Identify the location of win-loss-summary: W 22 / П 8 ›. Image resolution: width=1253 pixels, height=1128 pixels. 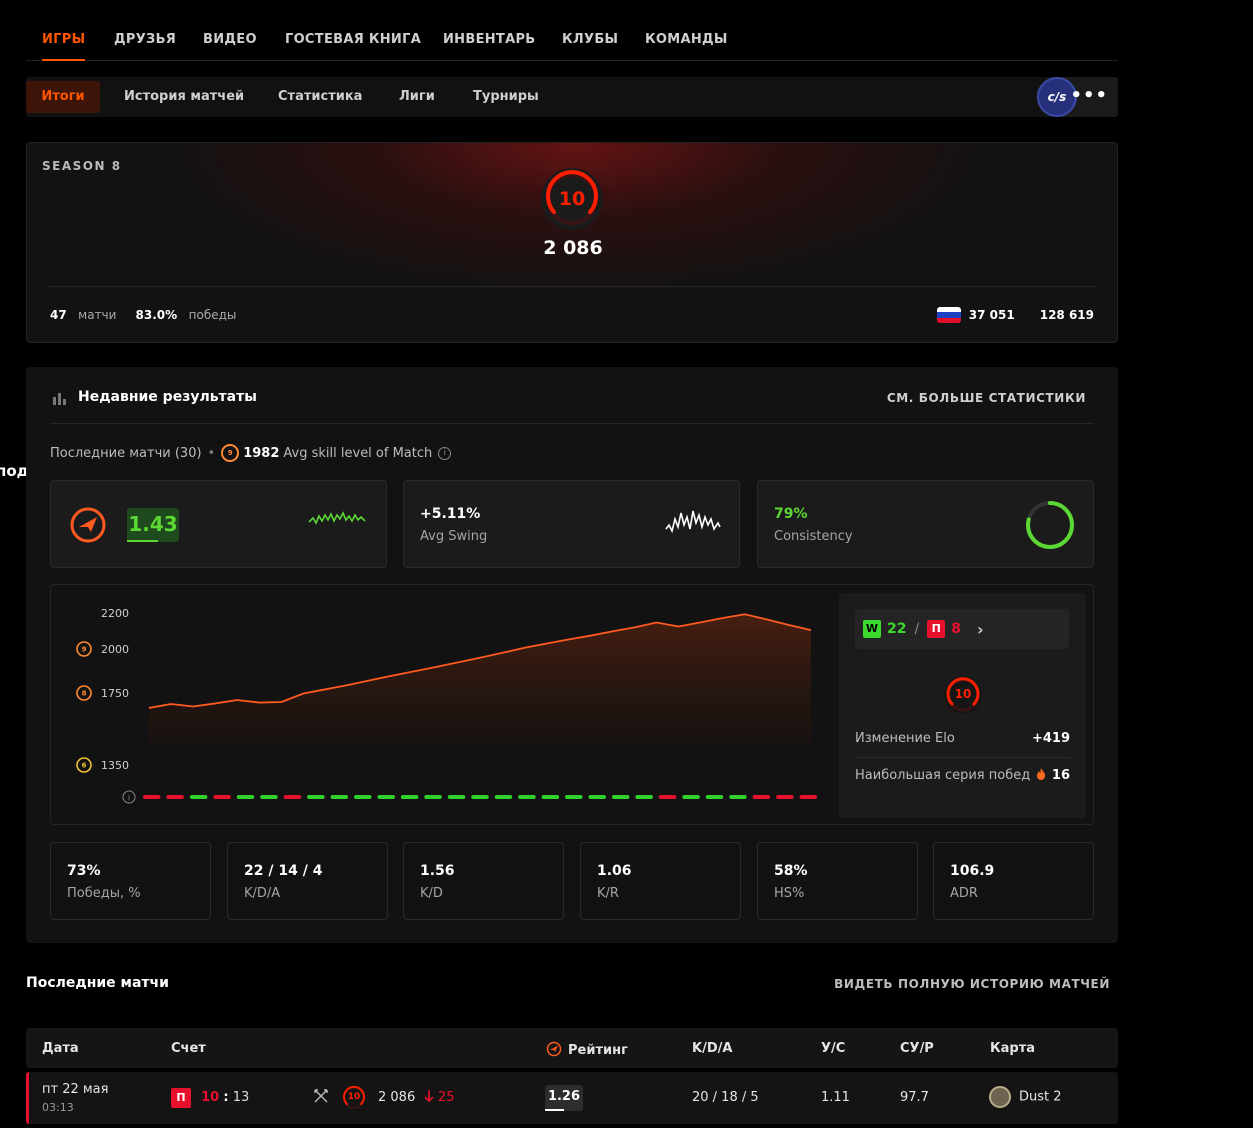
(962, 629).